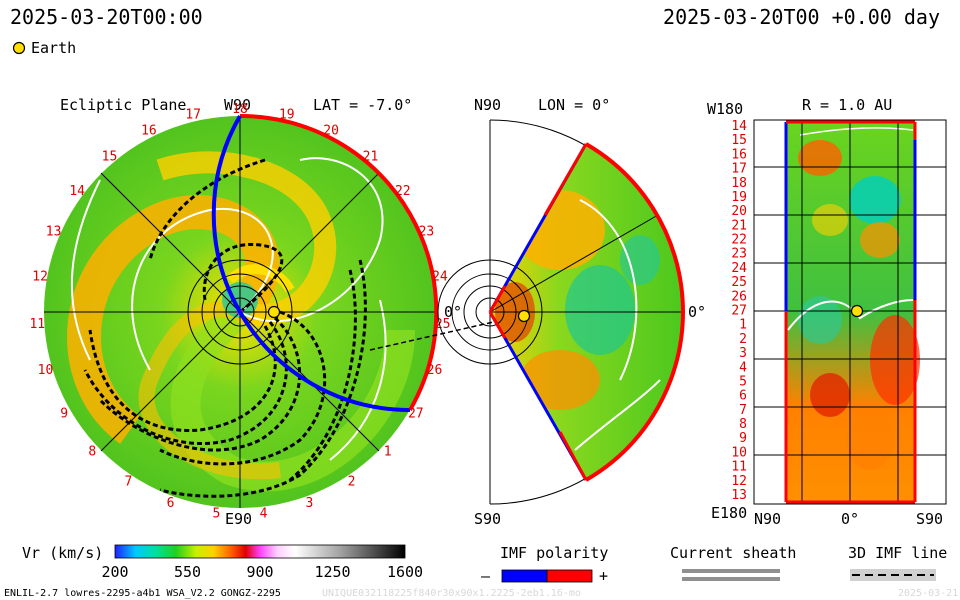  What do you see at coordinates (739, 169) in the screenshot?
I see `rotation-tick-17: 17` at bounding box center [739, 169].